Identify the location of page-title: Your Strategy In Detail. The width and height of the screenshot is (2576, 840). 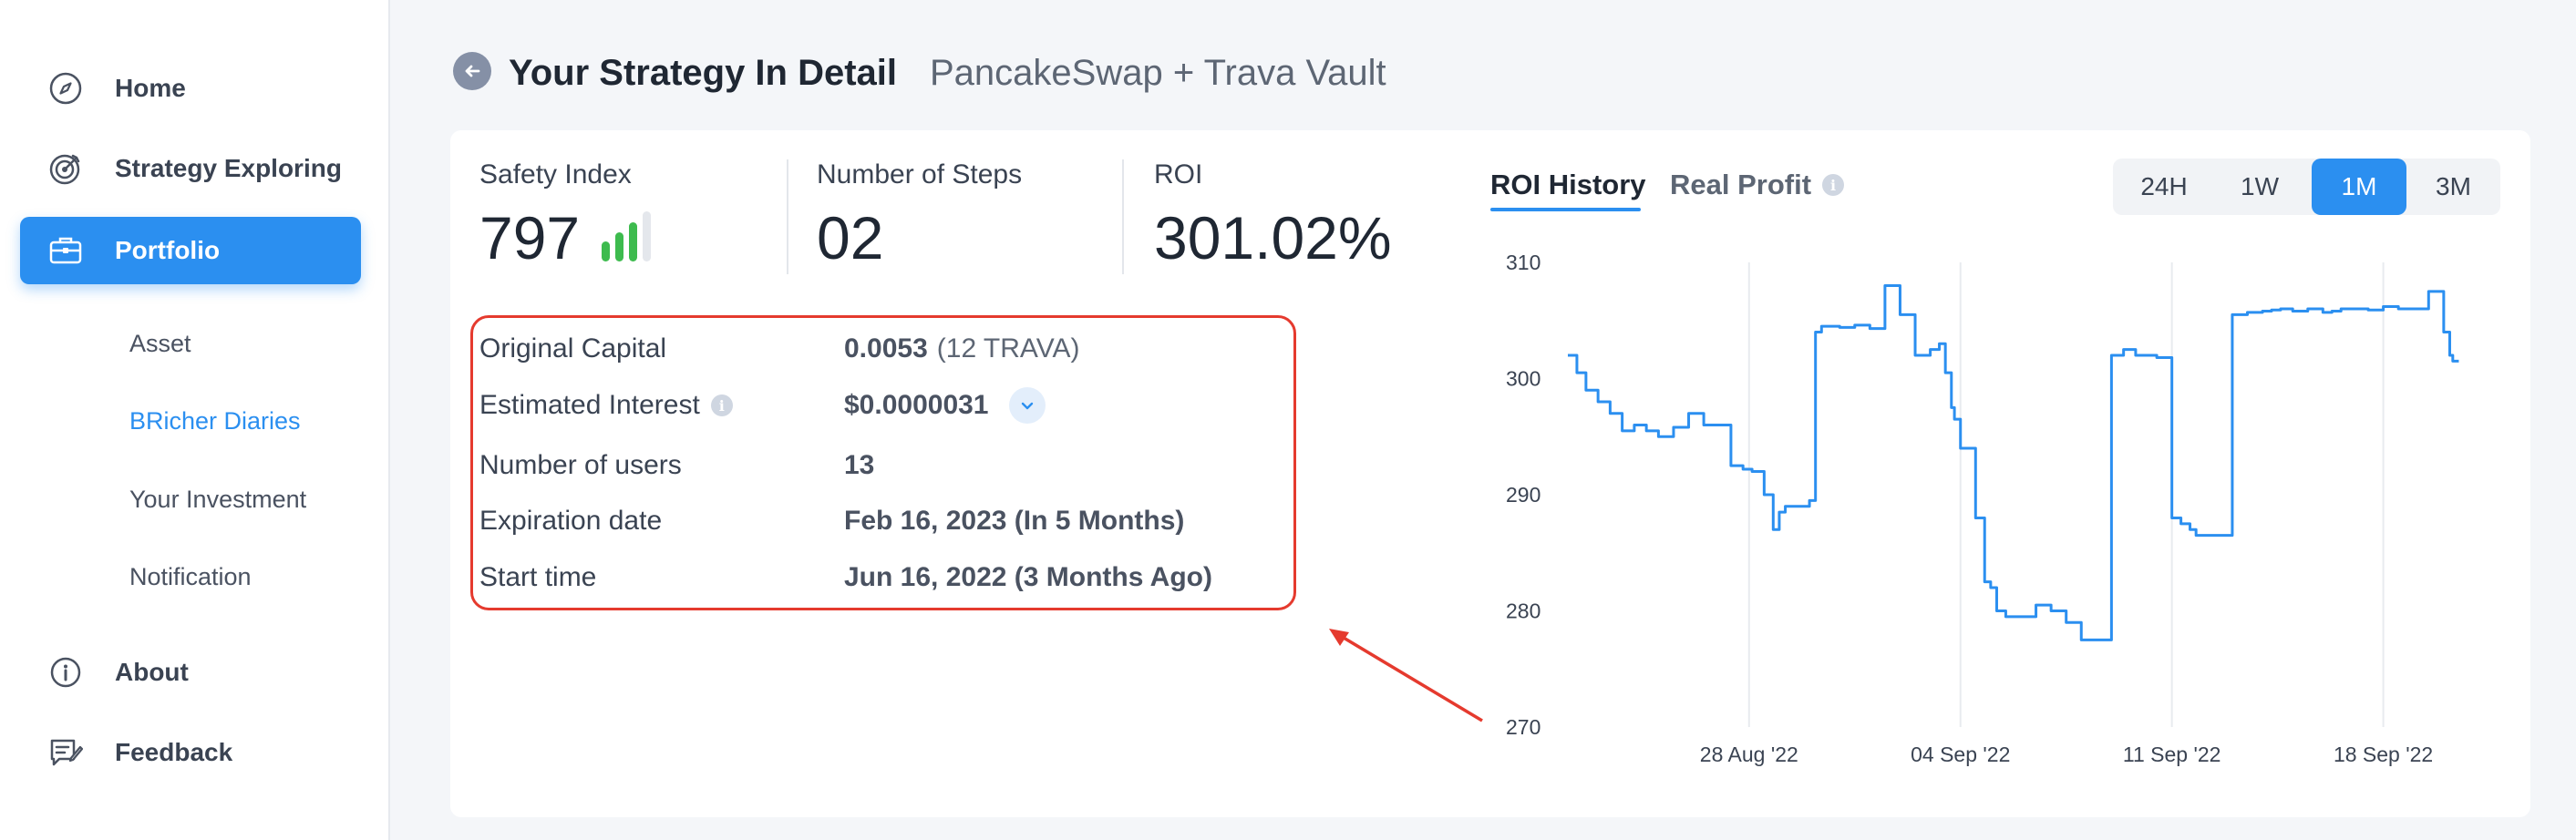
(703, 73).